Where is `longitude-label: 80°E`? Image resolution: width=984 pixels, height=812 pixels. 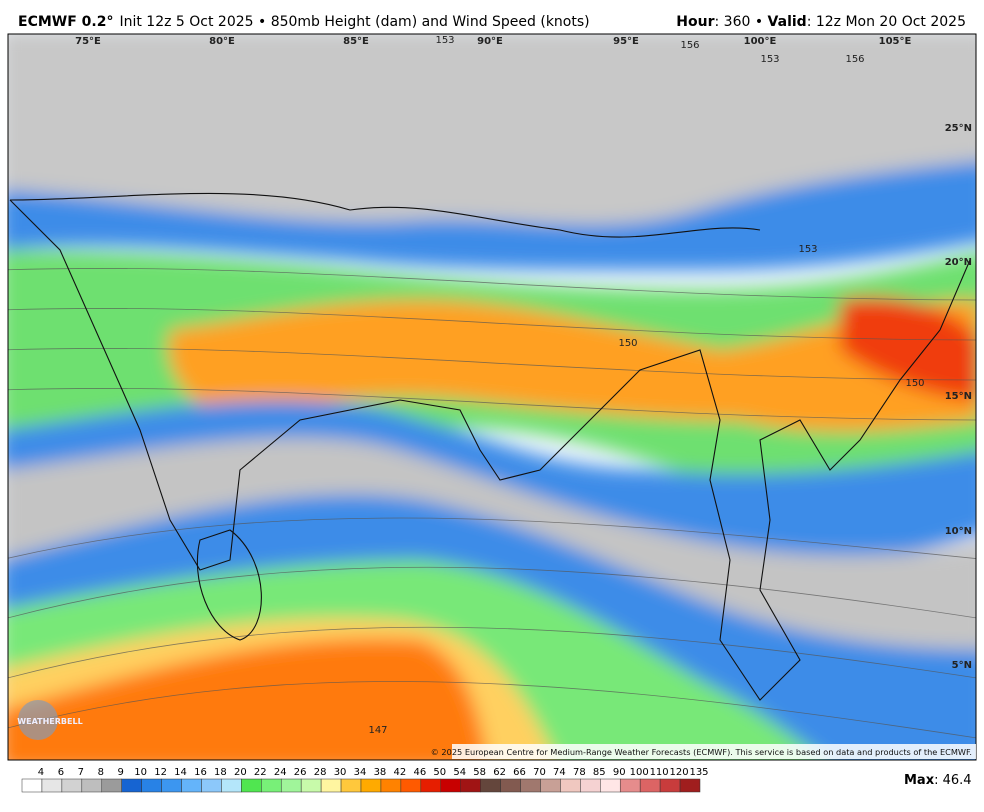
longitude-label: 80°E is located at coordinates (222, 41).